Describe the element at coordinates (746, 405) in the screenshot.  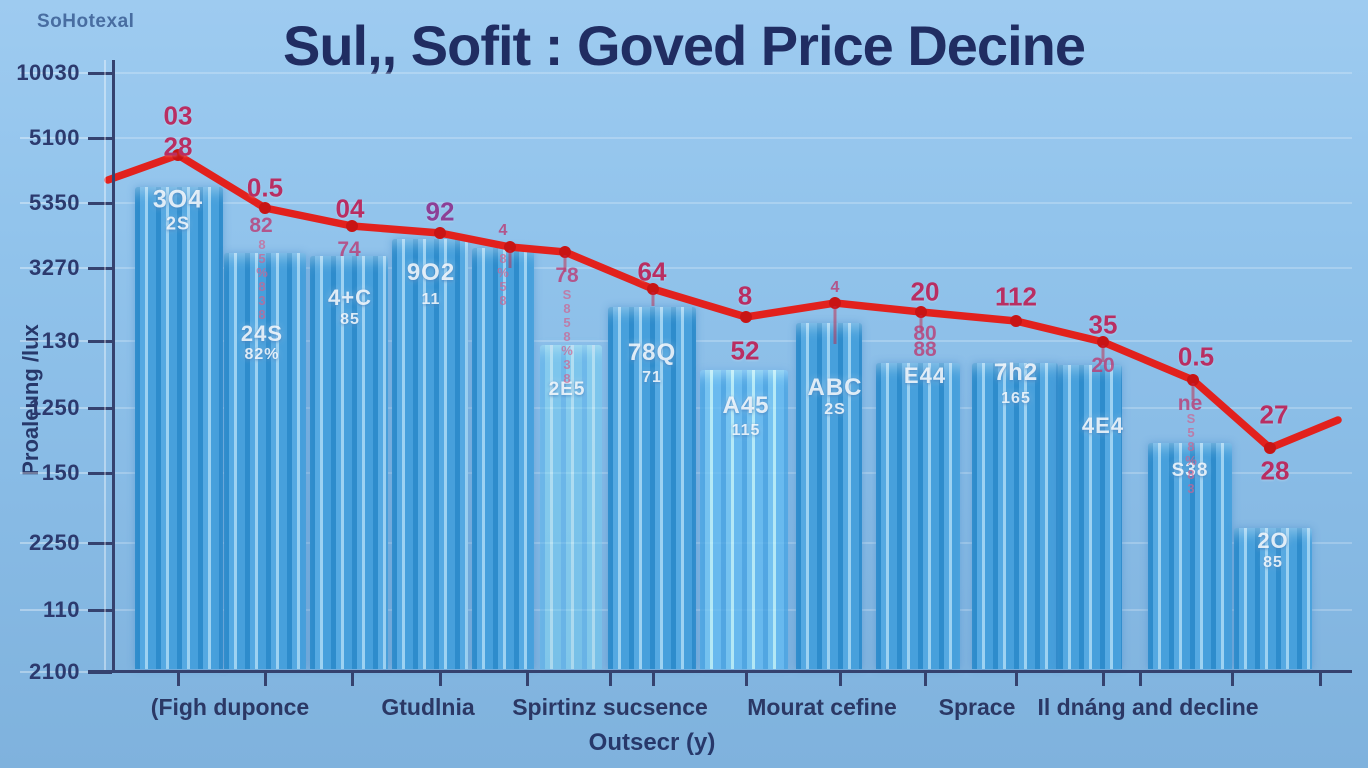
I see `bar-garble-text: A45` at that location.